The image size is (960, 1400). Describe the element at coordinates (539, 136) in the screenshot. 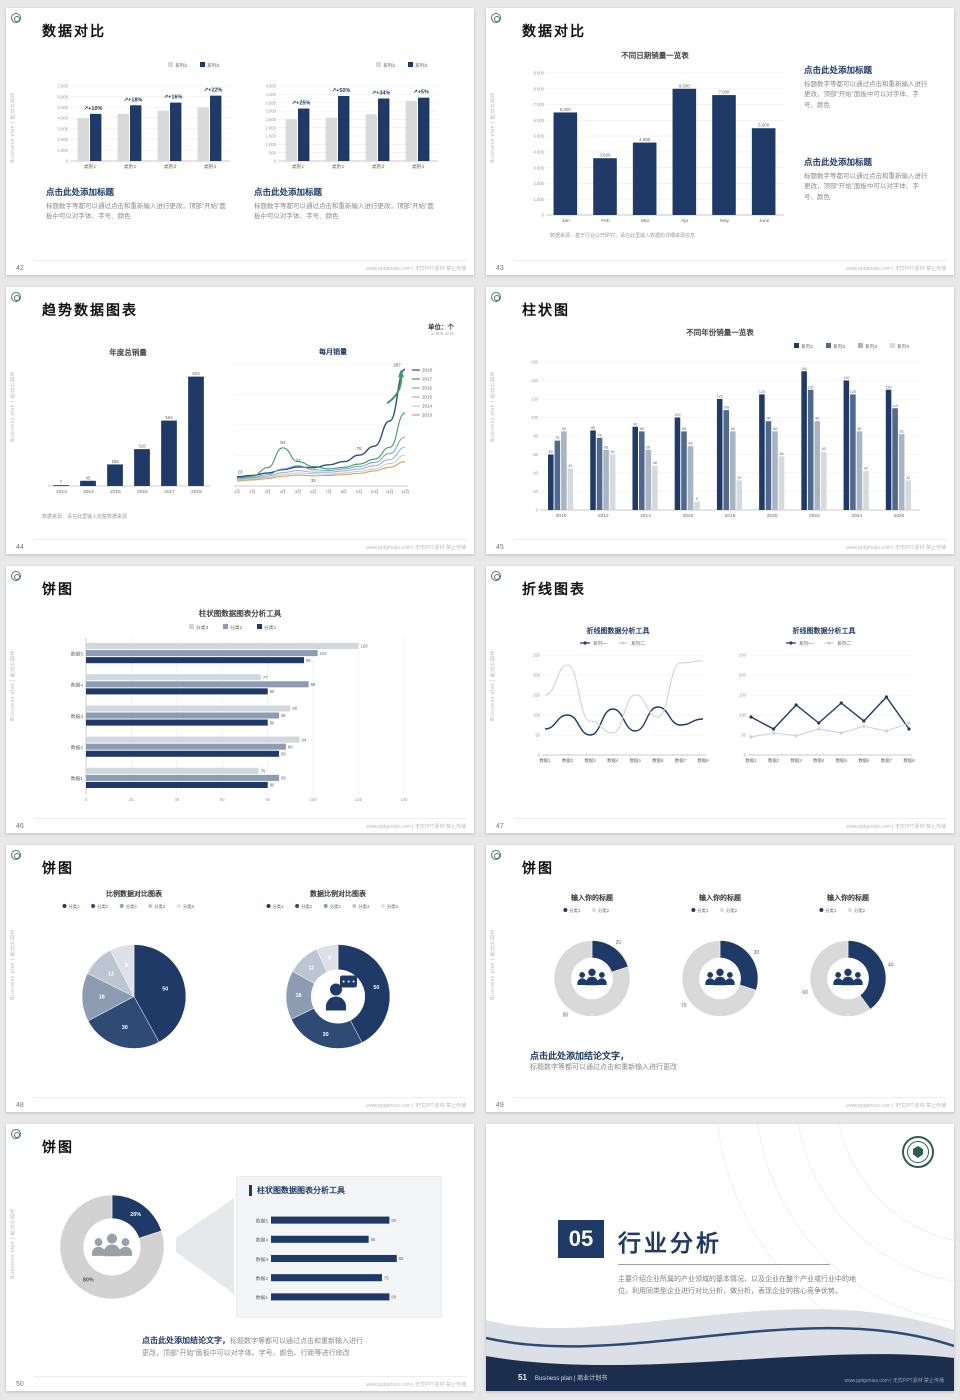

I see `svg-text: 5,000` at that location.